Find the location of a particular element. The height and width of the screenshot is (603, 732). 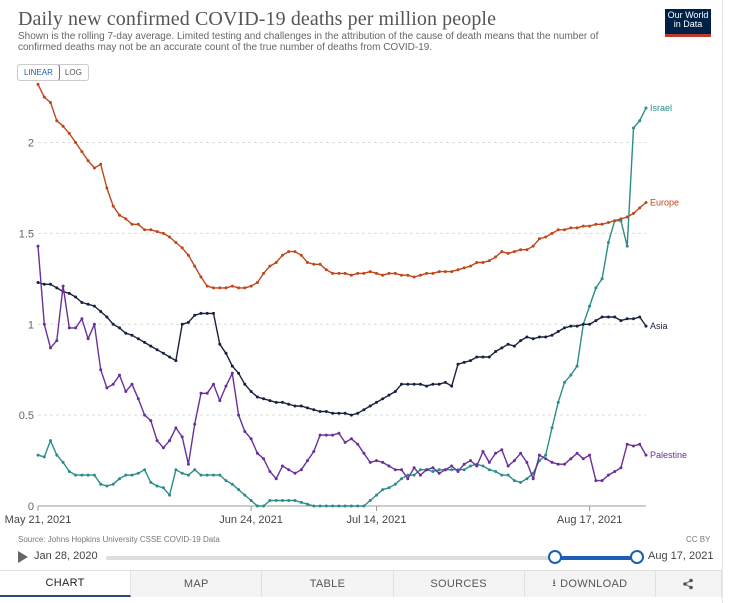

play-icon is located at coordinates (23, 557).